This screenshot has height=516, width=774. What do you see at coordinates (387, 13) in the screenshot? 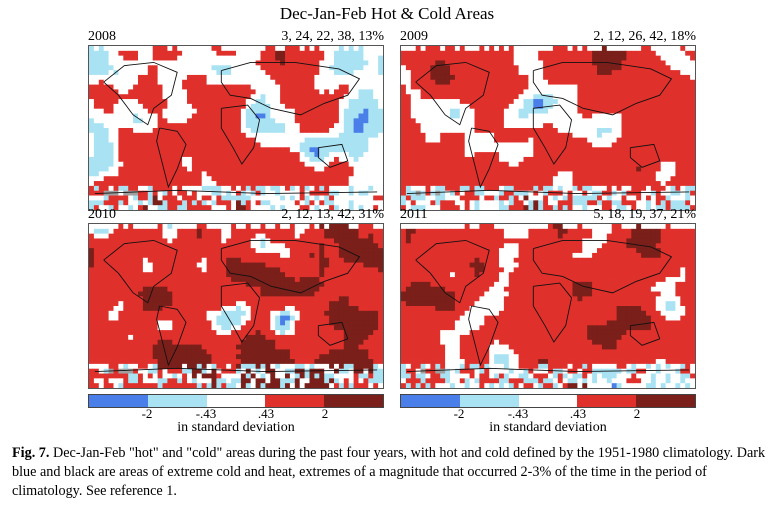
I see `figure-title: Dec-Jan-Feb Hot & Cold Areas` at bounding box center [387, 13].